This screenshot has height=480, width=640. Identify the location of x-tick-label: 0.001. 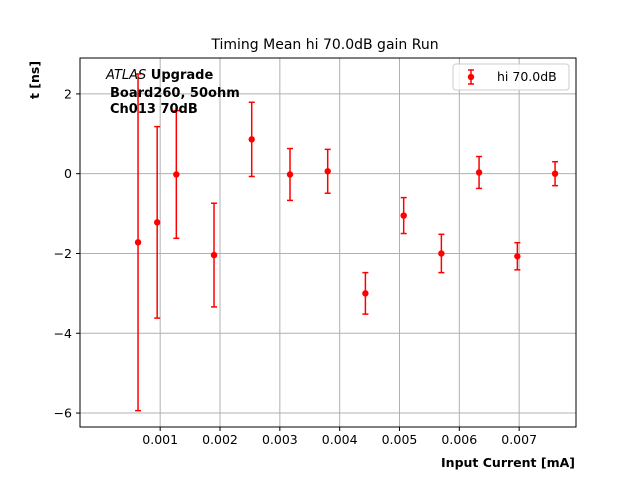
(160, 439).